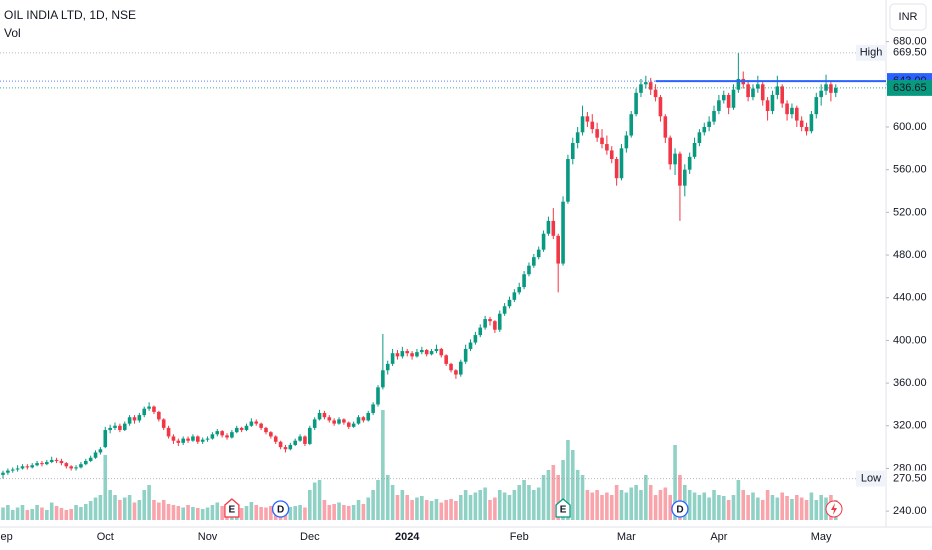  I want to click on event-label: D, so click(679, 510).